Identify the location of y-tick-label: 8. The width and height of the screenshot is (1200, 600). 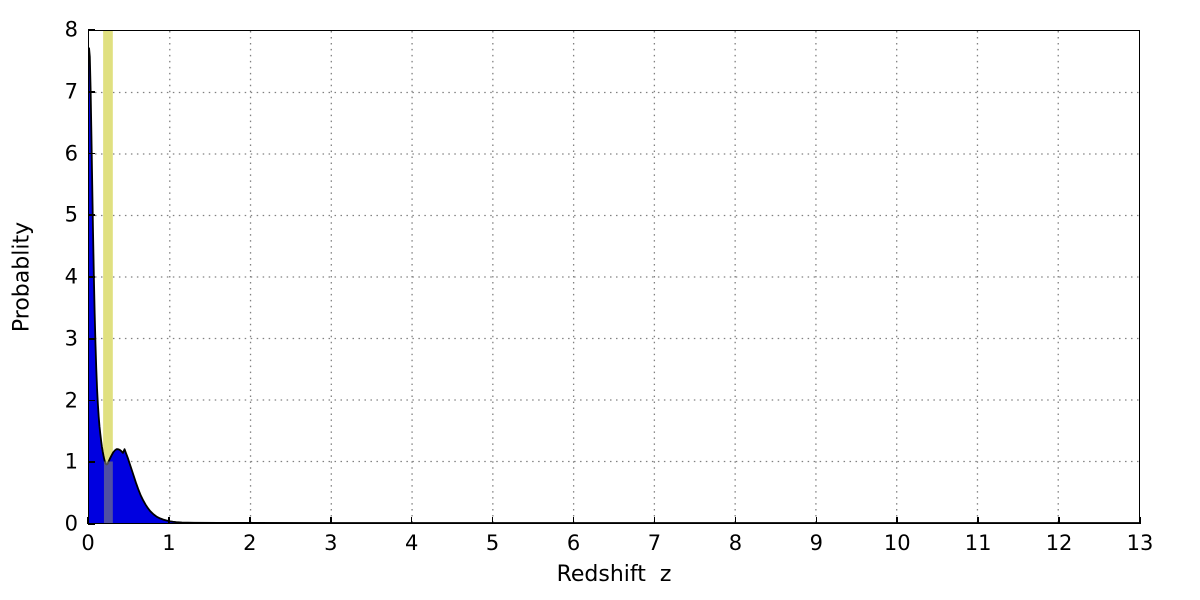
(71, 29).